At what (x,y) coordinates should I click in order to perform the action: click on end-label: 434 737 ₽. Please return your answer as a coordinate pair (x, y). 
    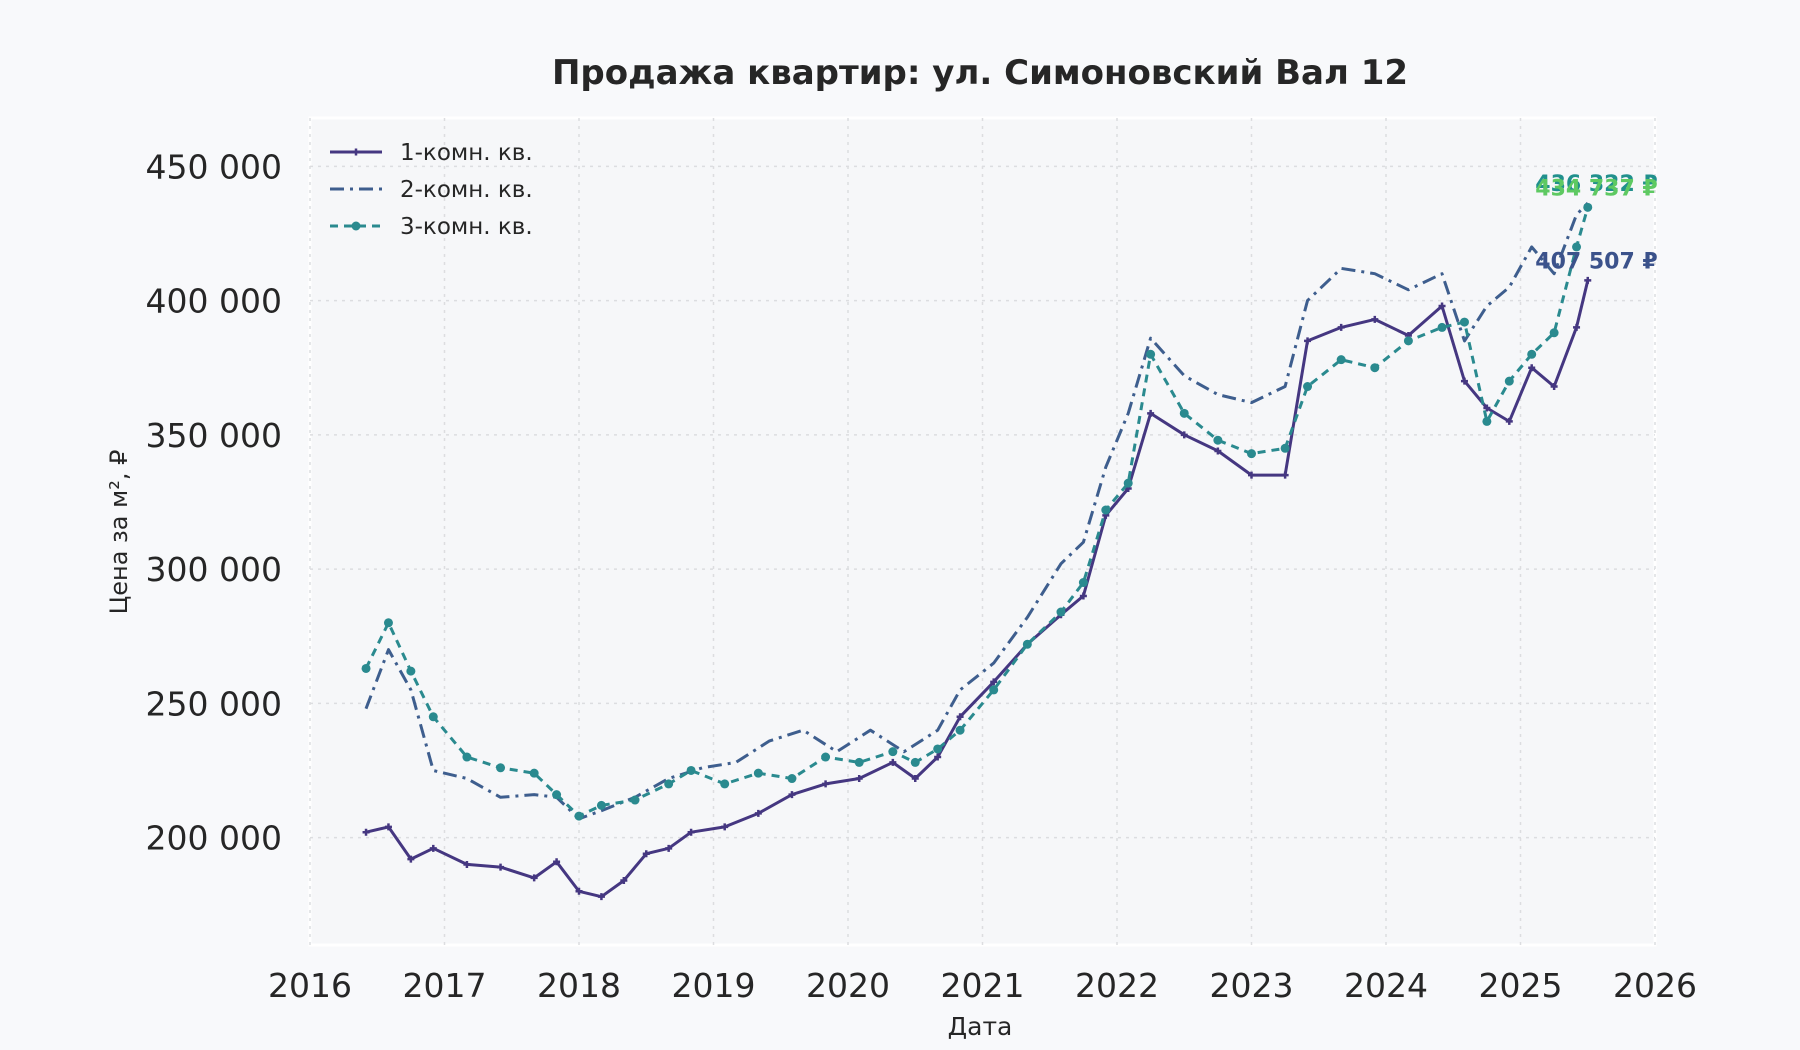
    Looking at the image, I should click on (1596, 188).